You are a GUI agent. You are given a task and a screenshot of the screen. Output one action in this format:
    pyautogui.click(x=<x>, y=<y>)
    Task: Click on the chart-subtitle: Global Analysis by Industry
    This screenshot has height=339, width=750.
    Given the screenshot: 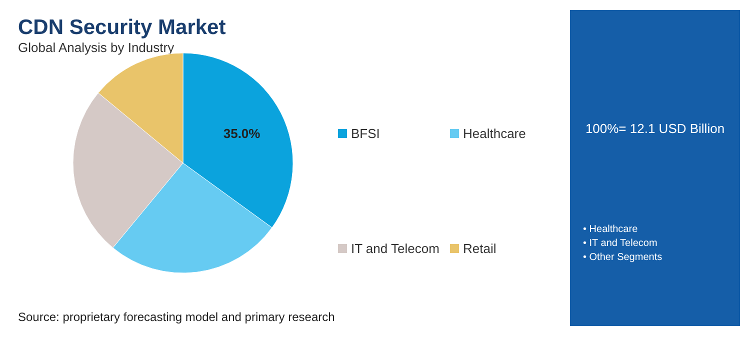 What is the action you would take?
    pyautogui.click(x=96, y=47)
    